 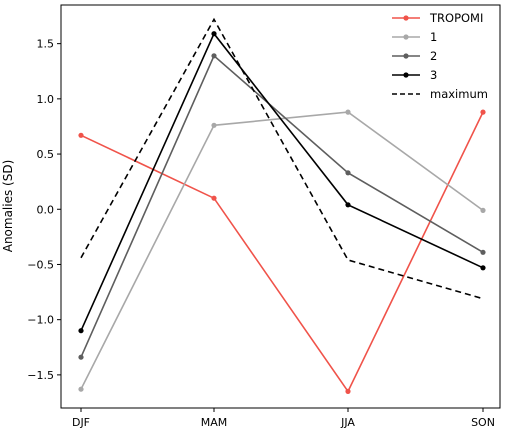 What do you see at coordinates (283, 418) in the screenshot?
I see `x-axis: DJF MAM JJA SON` at bounding box center [283, 418].